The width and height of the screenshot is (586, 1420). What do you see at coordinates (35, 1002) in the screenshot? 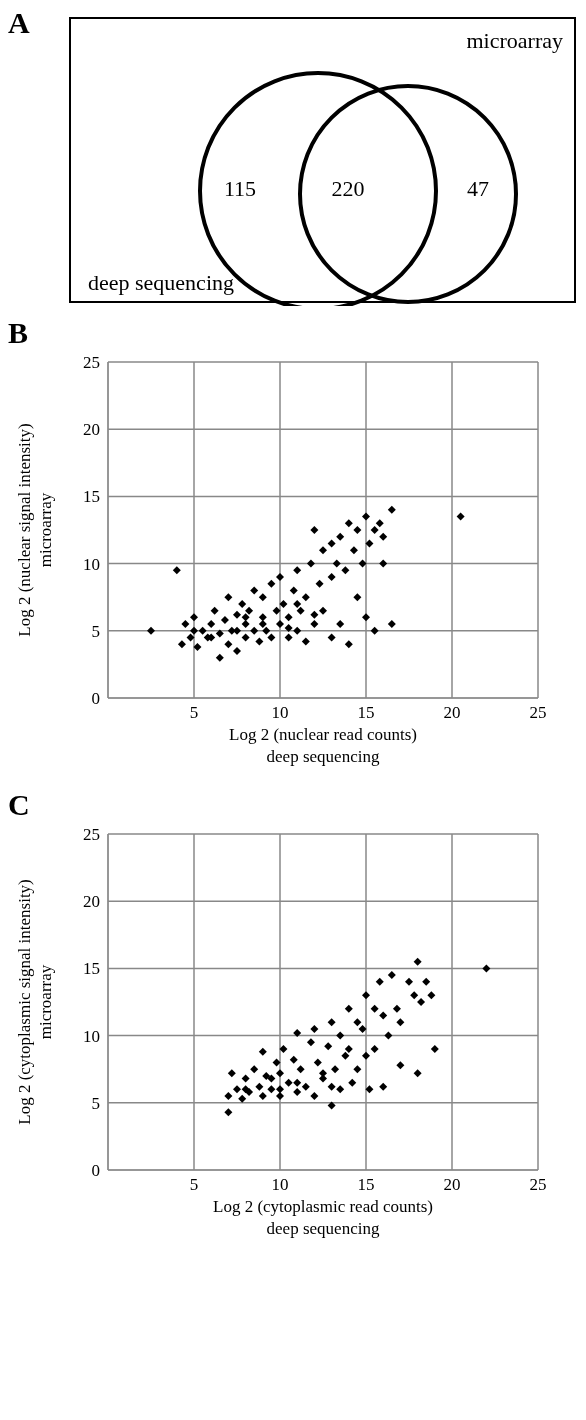
I see `y-axis-title: Log 2 (cytoplasmic signal intensity) microarray` at bounding box center [35, 1002].